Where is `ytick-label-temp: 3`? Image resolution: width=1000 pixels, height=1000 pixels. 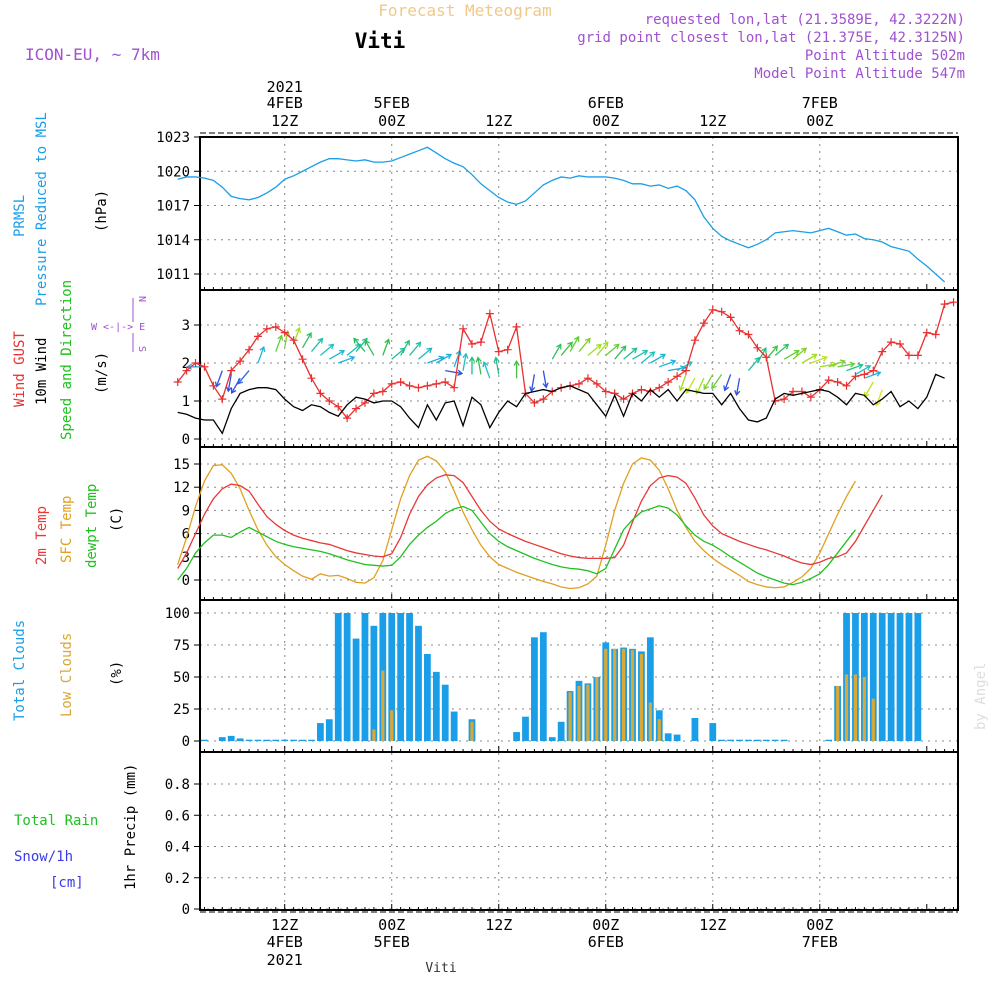
ytick-label-temp: 3 is located at coordinates (186, 558).